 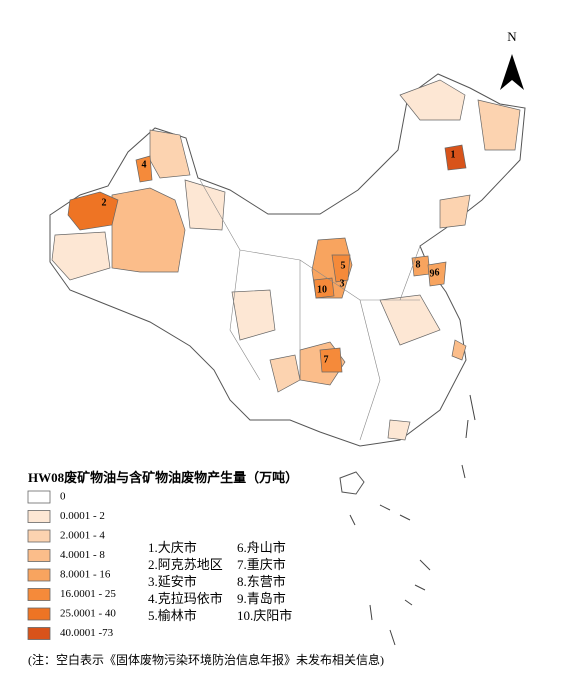 What do you see at coordinates (343, 265) in the screenshot?
I see `map-label: 5` at bounding box center [343, 265].